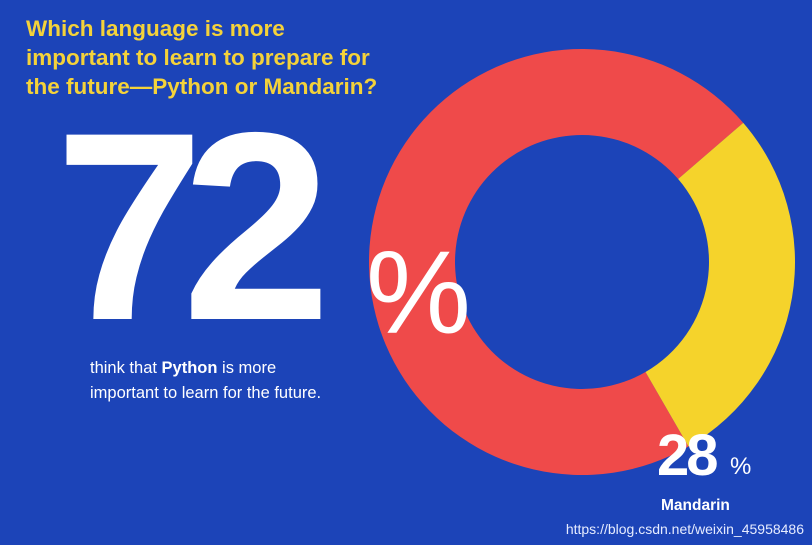 The image size is (812, 545). I want to click on caption-prefix: think that, so click(126, 368).